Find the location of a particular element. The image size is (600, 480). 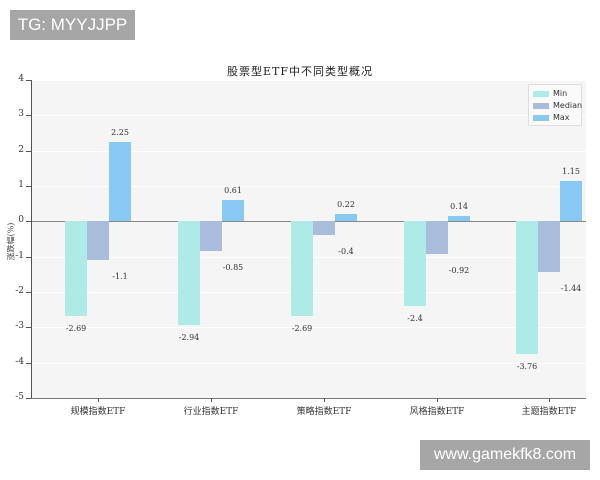

value-label: -1.1 is located at coordinates (120, 277).